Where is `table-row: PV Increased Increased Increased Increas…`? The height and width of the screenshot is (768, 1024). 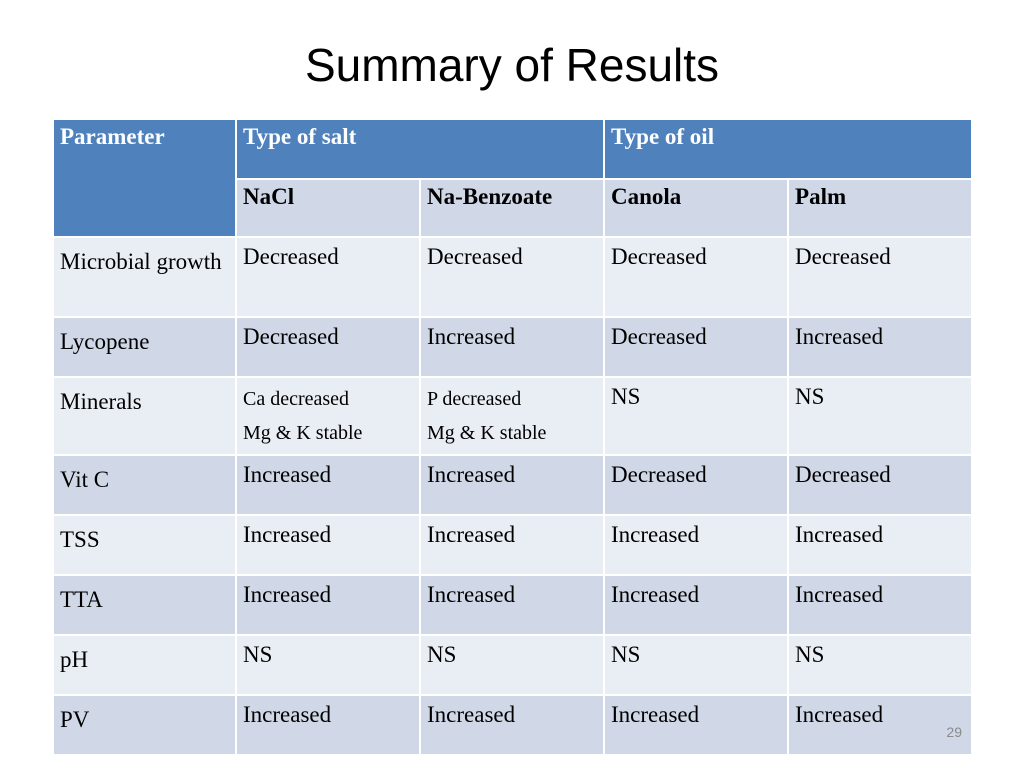 table-row: PV Increased Increased Increased Increas… is located at coordinates (513, 725).